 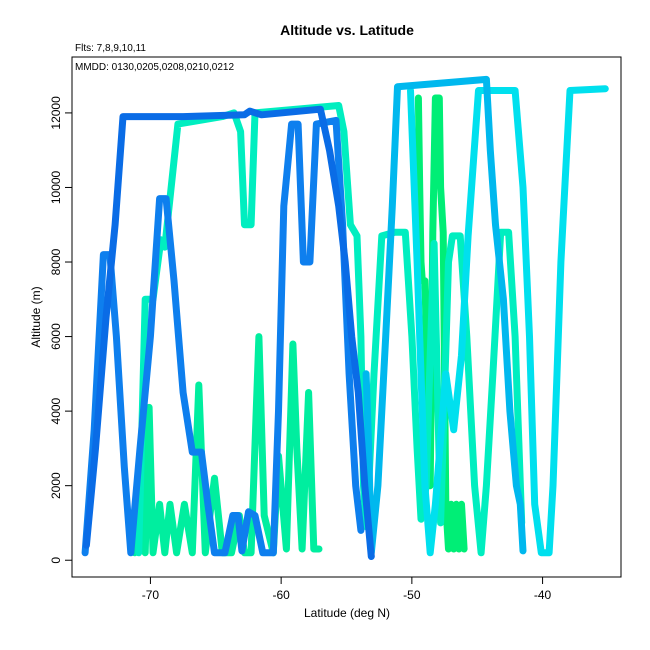 I want to click on y-tick-label: 12000, so click(x=56, y=113).